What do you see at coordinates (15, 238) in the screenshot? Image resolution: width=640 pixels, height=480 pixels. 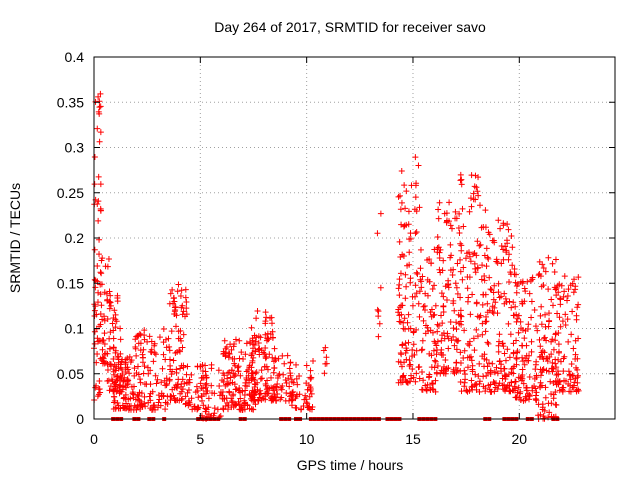 I see `y-axis-label: SRMTID / TECUs` at bounding box center [15, 238].